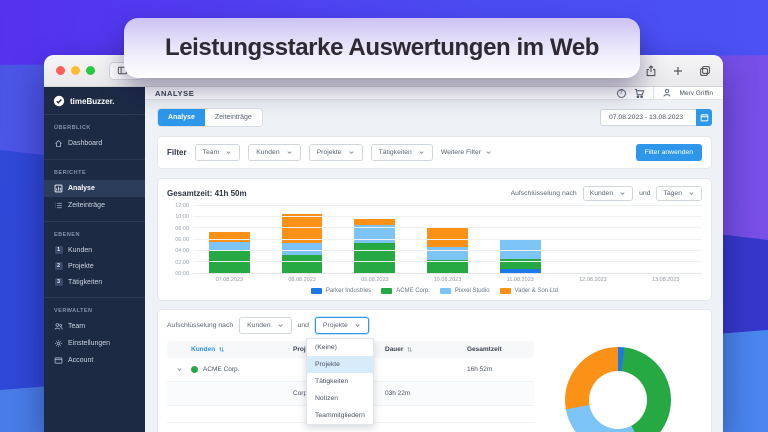  I want to click on menu-option-teammitgliedern: Teammitgliedern, so click(340, 415).